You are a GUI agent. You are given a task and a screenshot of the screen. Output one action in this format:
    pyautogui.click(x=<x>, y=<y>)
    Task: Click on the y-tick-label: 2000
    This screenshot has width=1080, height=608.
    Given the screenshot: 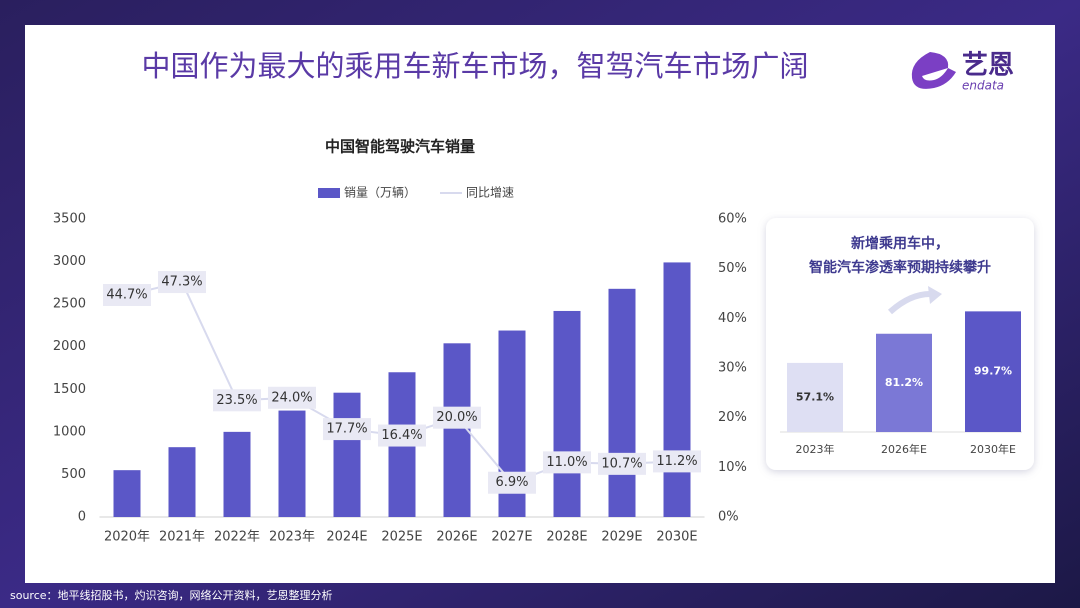 What is the action you would take?
    pyautogui.click(x=69, y=346)
    